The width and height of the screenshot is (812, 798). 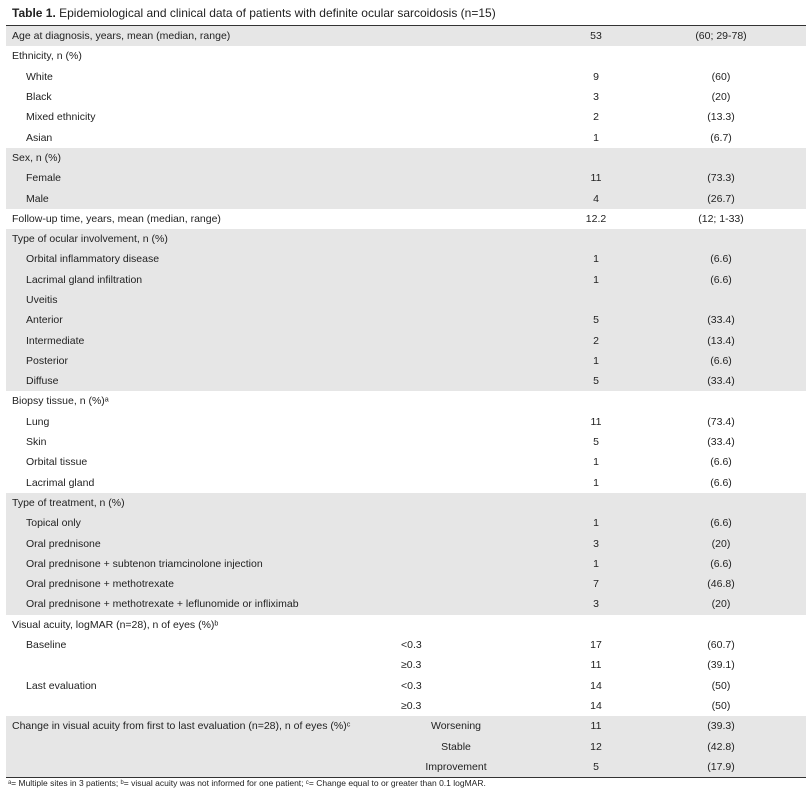 What do you see at coordinates (47, 56) in the screenshot?
I see `row-label: Ethnicity, n (%)` at bounding box center [47, 56].